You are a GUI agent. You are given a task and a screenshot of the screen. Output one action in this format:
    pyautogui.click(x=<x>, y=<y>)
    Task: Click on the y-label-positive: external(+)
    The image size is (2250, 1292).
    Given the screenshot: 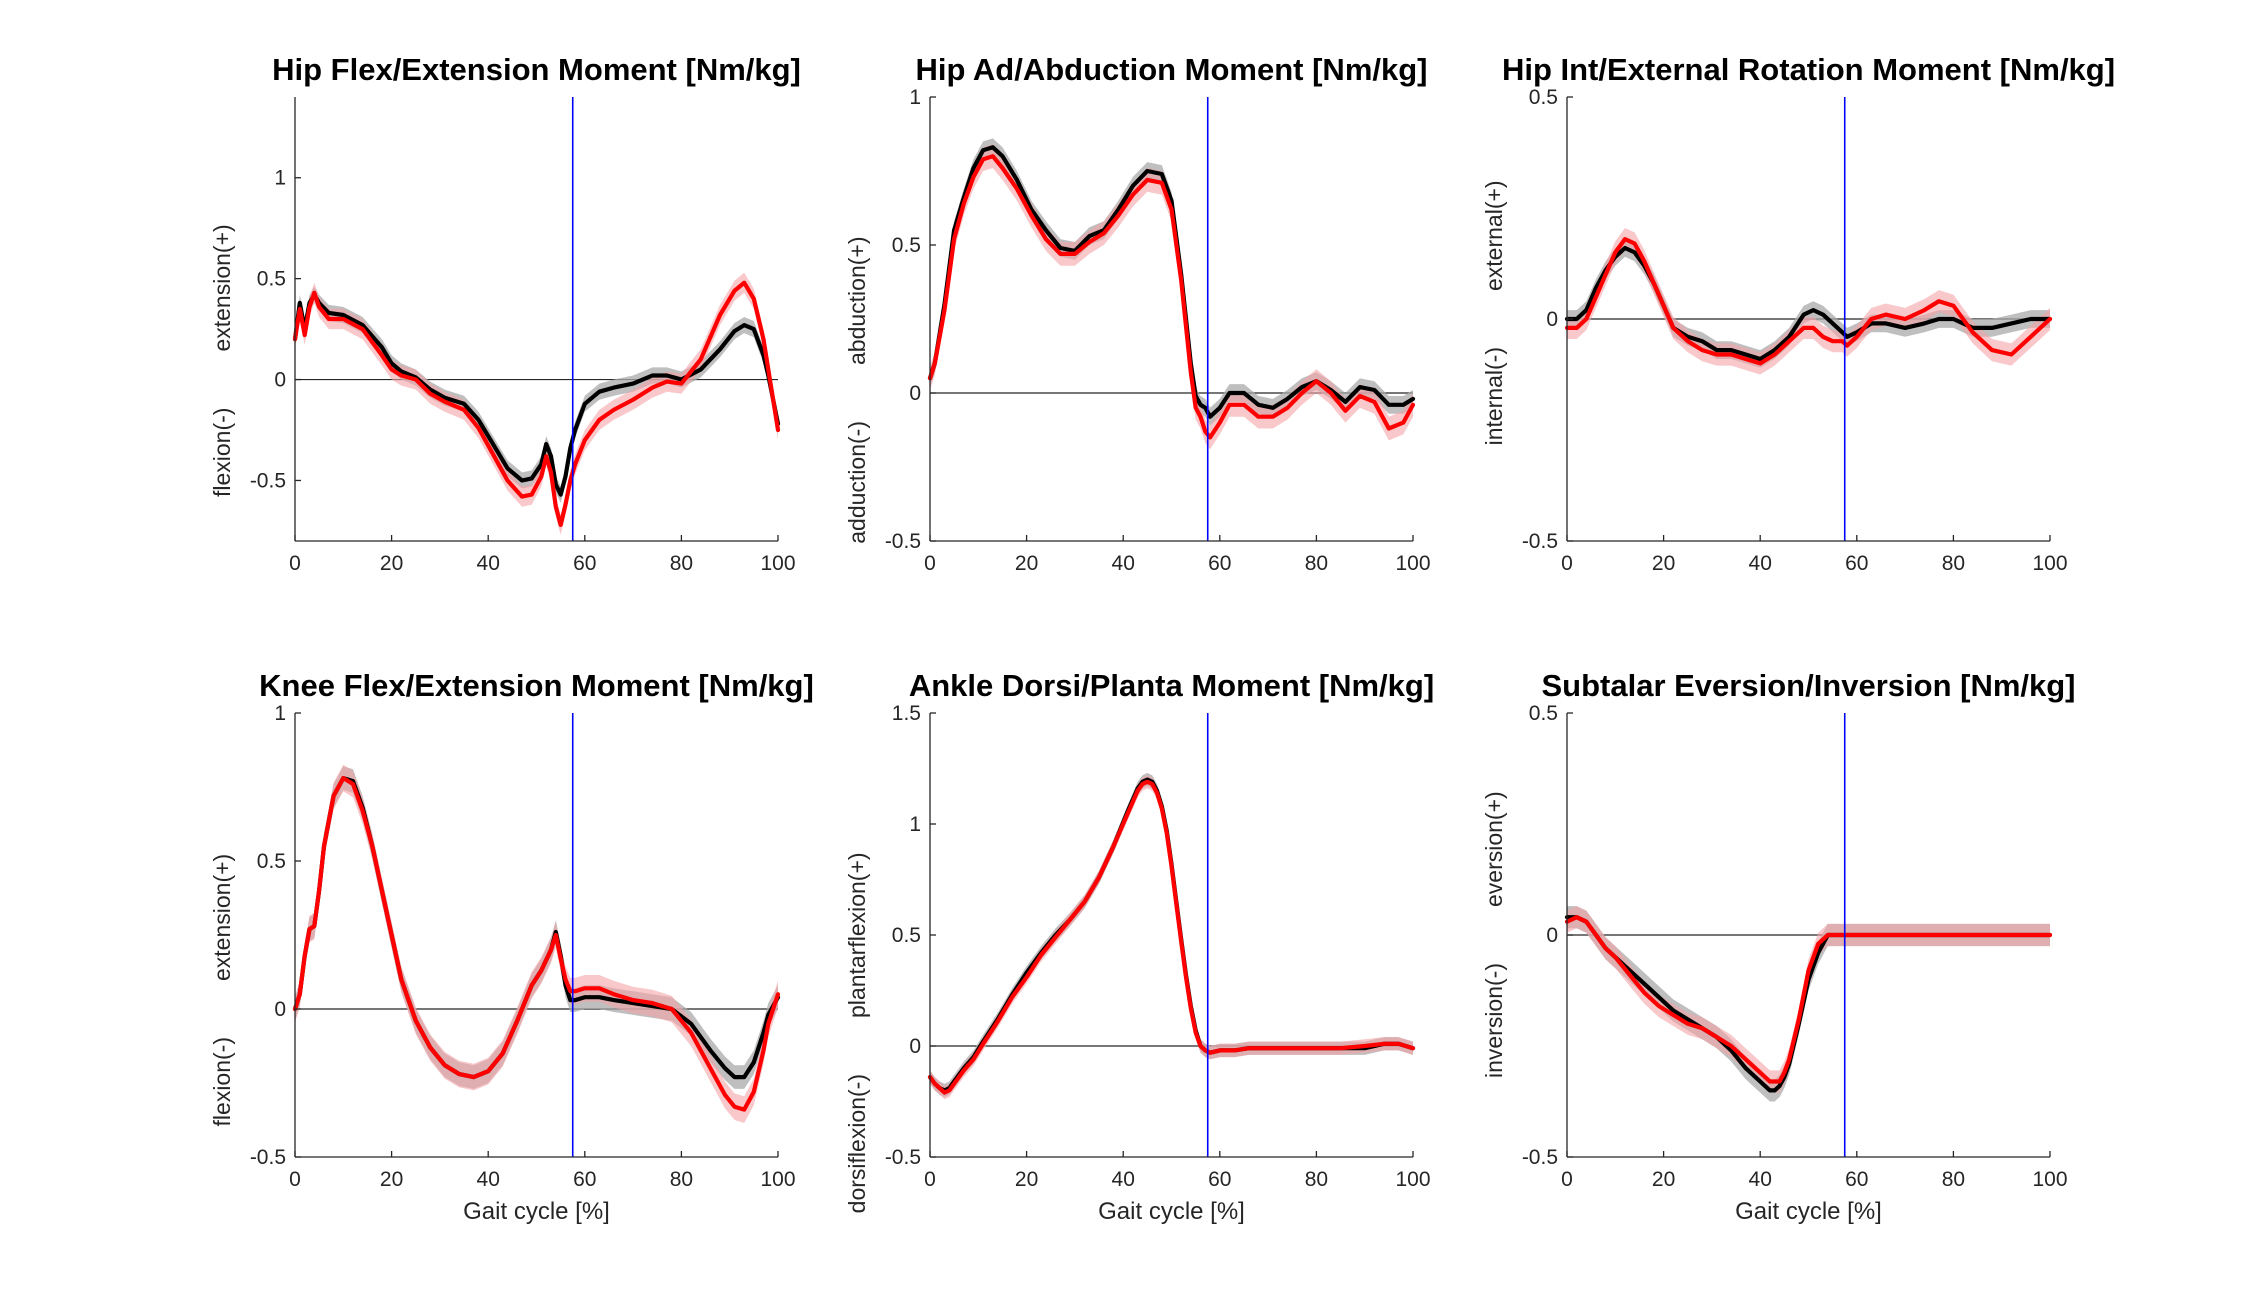 What is the action you would take?
    pyautogui.click(x=1494, y=235)
    